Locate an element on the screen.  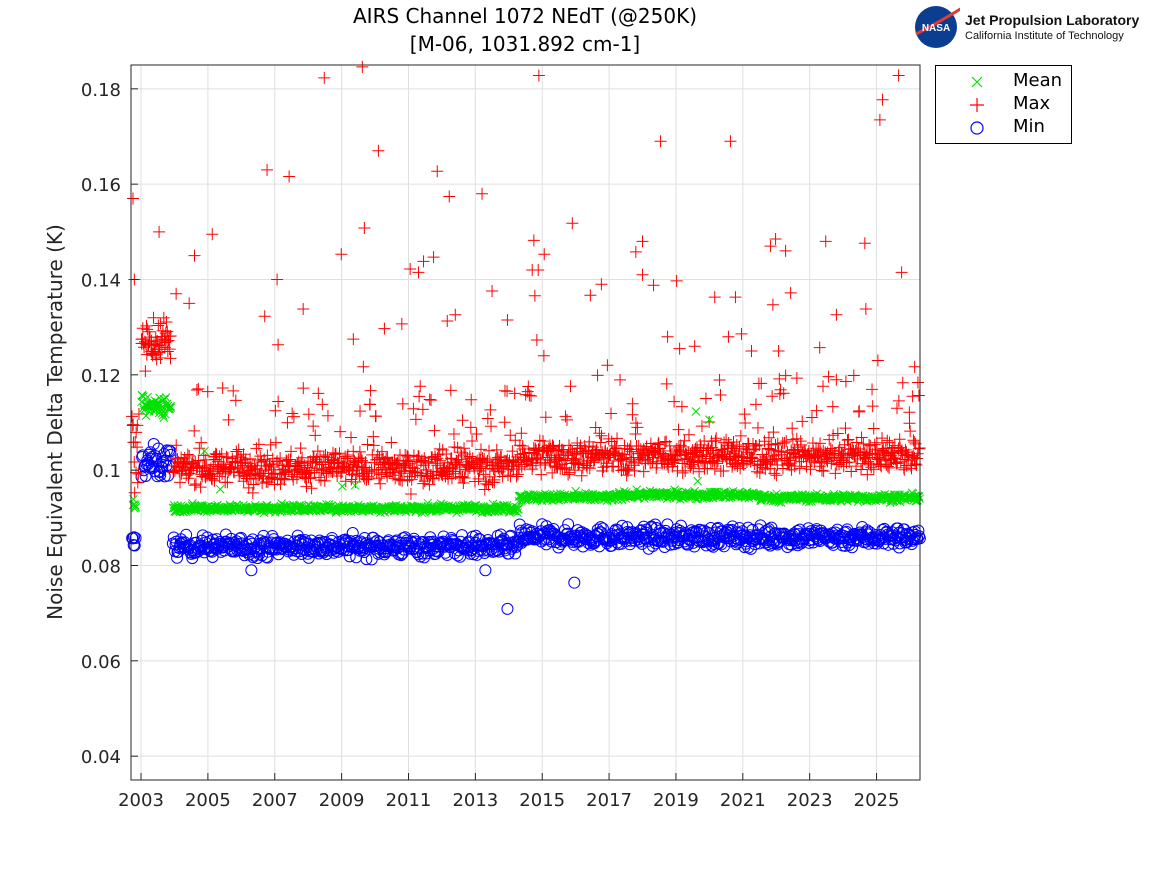
x-tick-label: 2011 is located at coordinates (409, 800).